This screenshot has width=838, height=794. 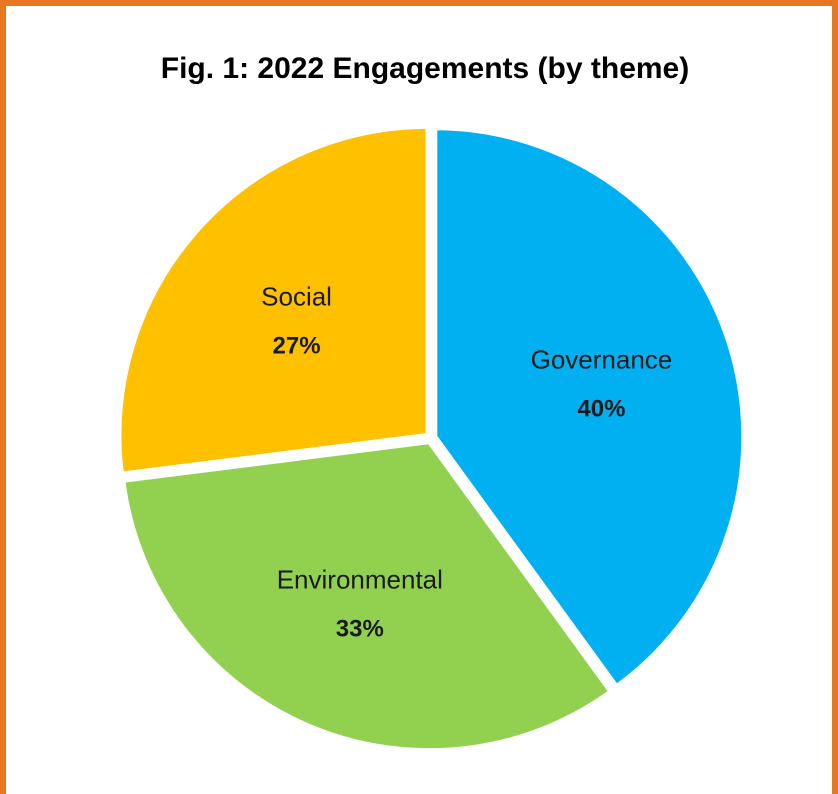 What do you see at coordinates (602, 360) in the screenshot?
I see `slice-label-governance: Governance` at bounding box center [602, 360].